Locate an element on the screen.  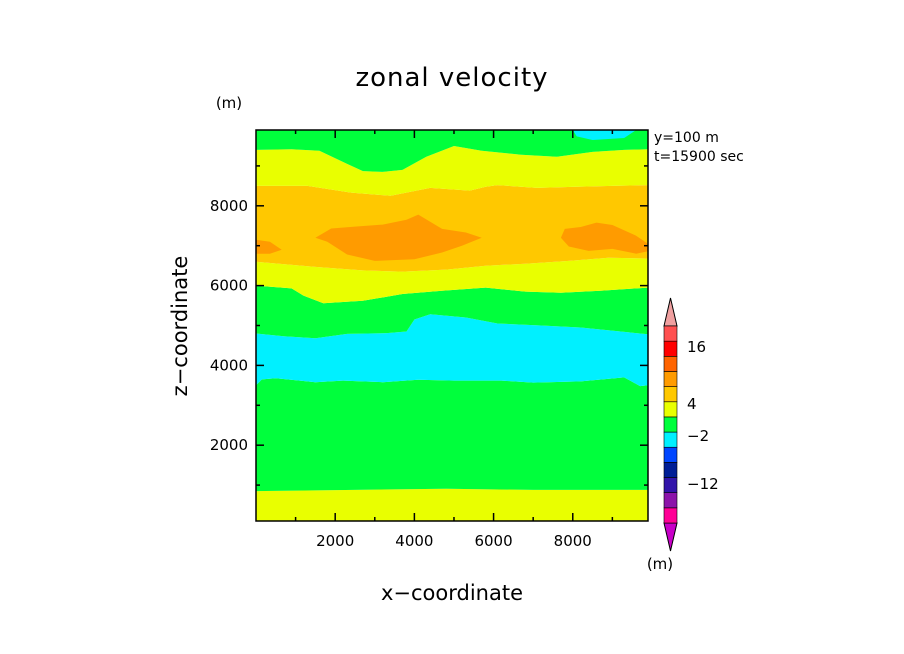
y-tick-label: 2000 is located at coordinates (229, 445).